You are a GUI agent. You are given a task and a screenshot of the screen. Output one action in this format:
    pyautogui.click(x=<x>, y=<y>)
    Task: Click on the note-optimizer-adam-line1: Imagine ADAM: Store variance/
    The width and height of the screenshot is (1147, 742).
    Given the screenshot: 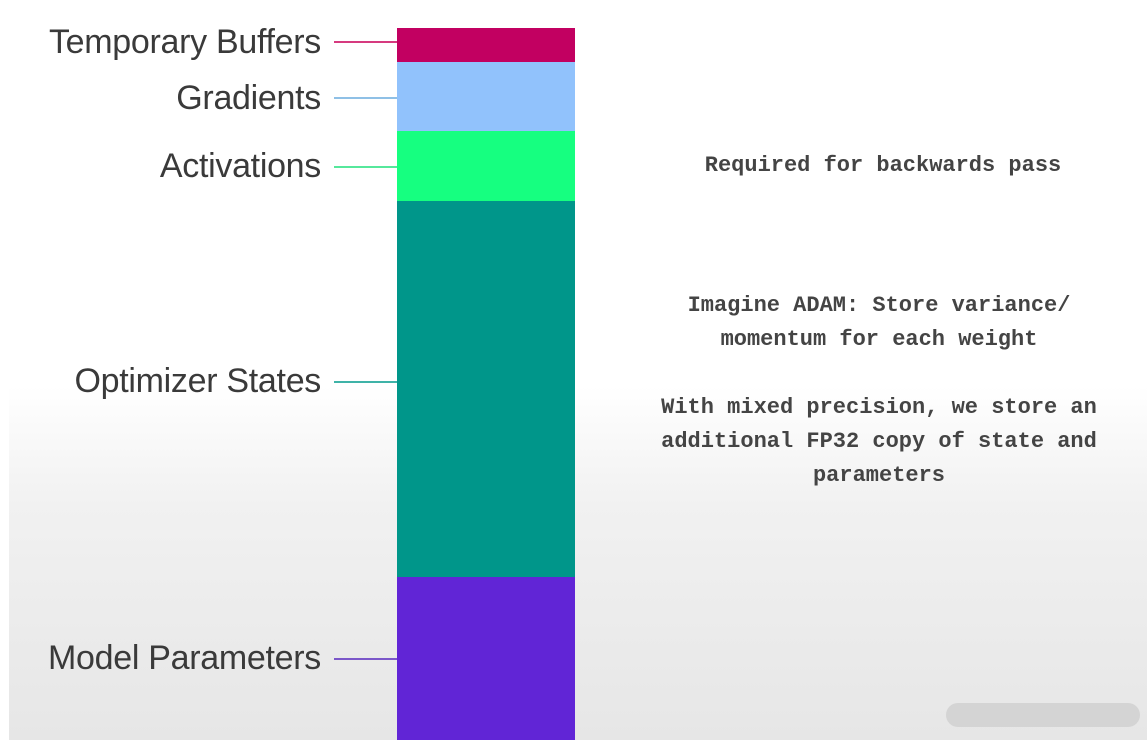 What is the action you would take?
    pyautogui.click(x=879, y=305)
    